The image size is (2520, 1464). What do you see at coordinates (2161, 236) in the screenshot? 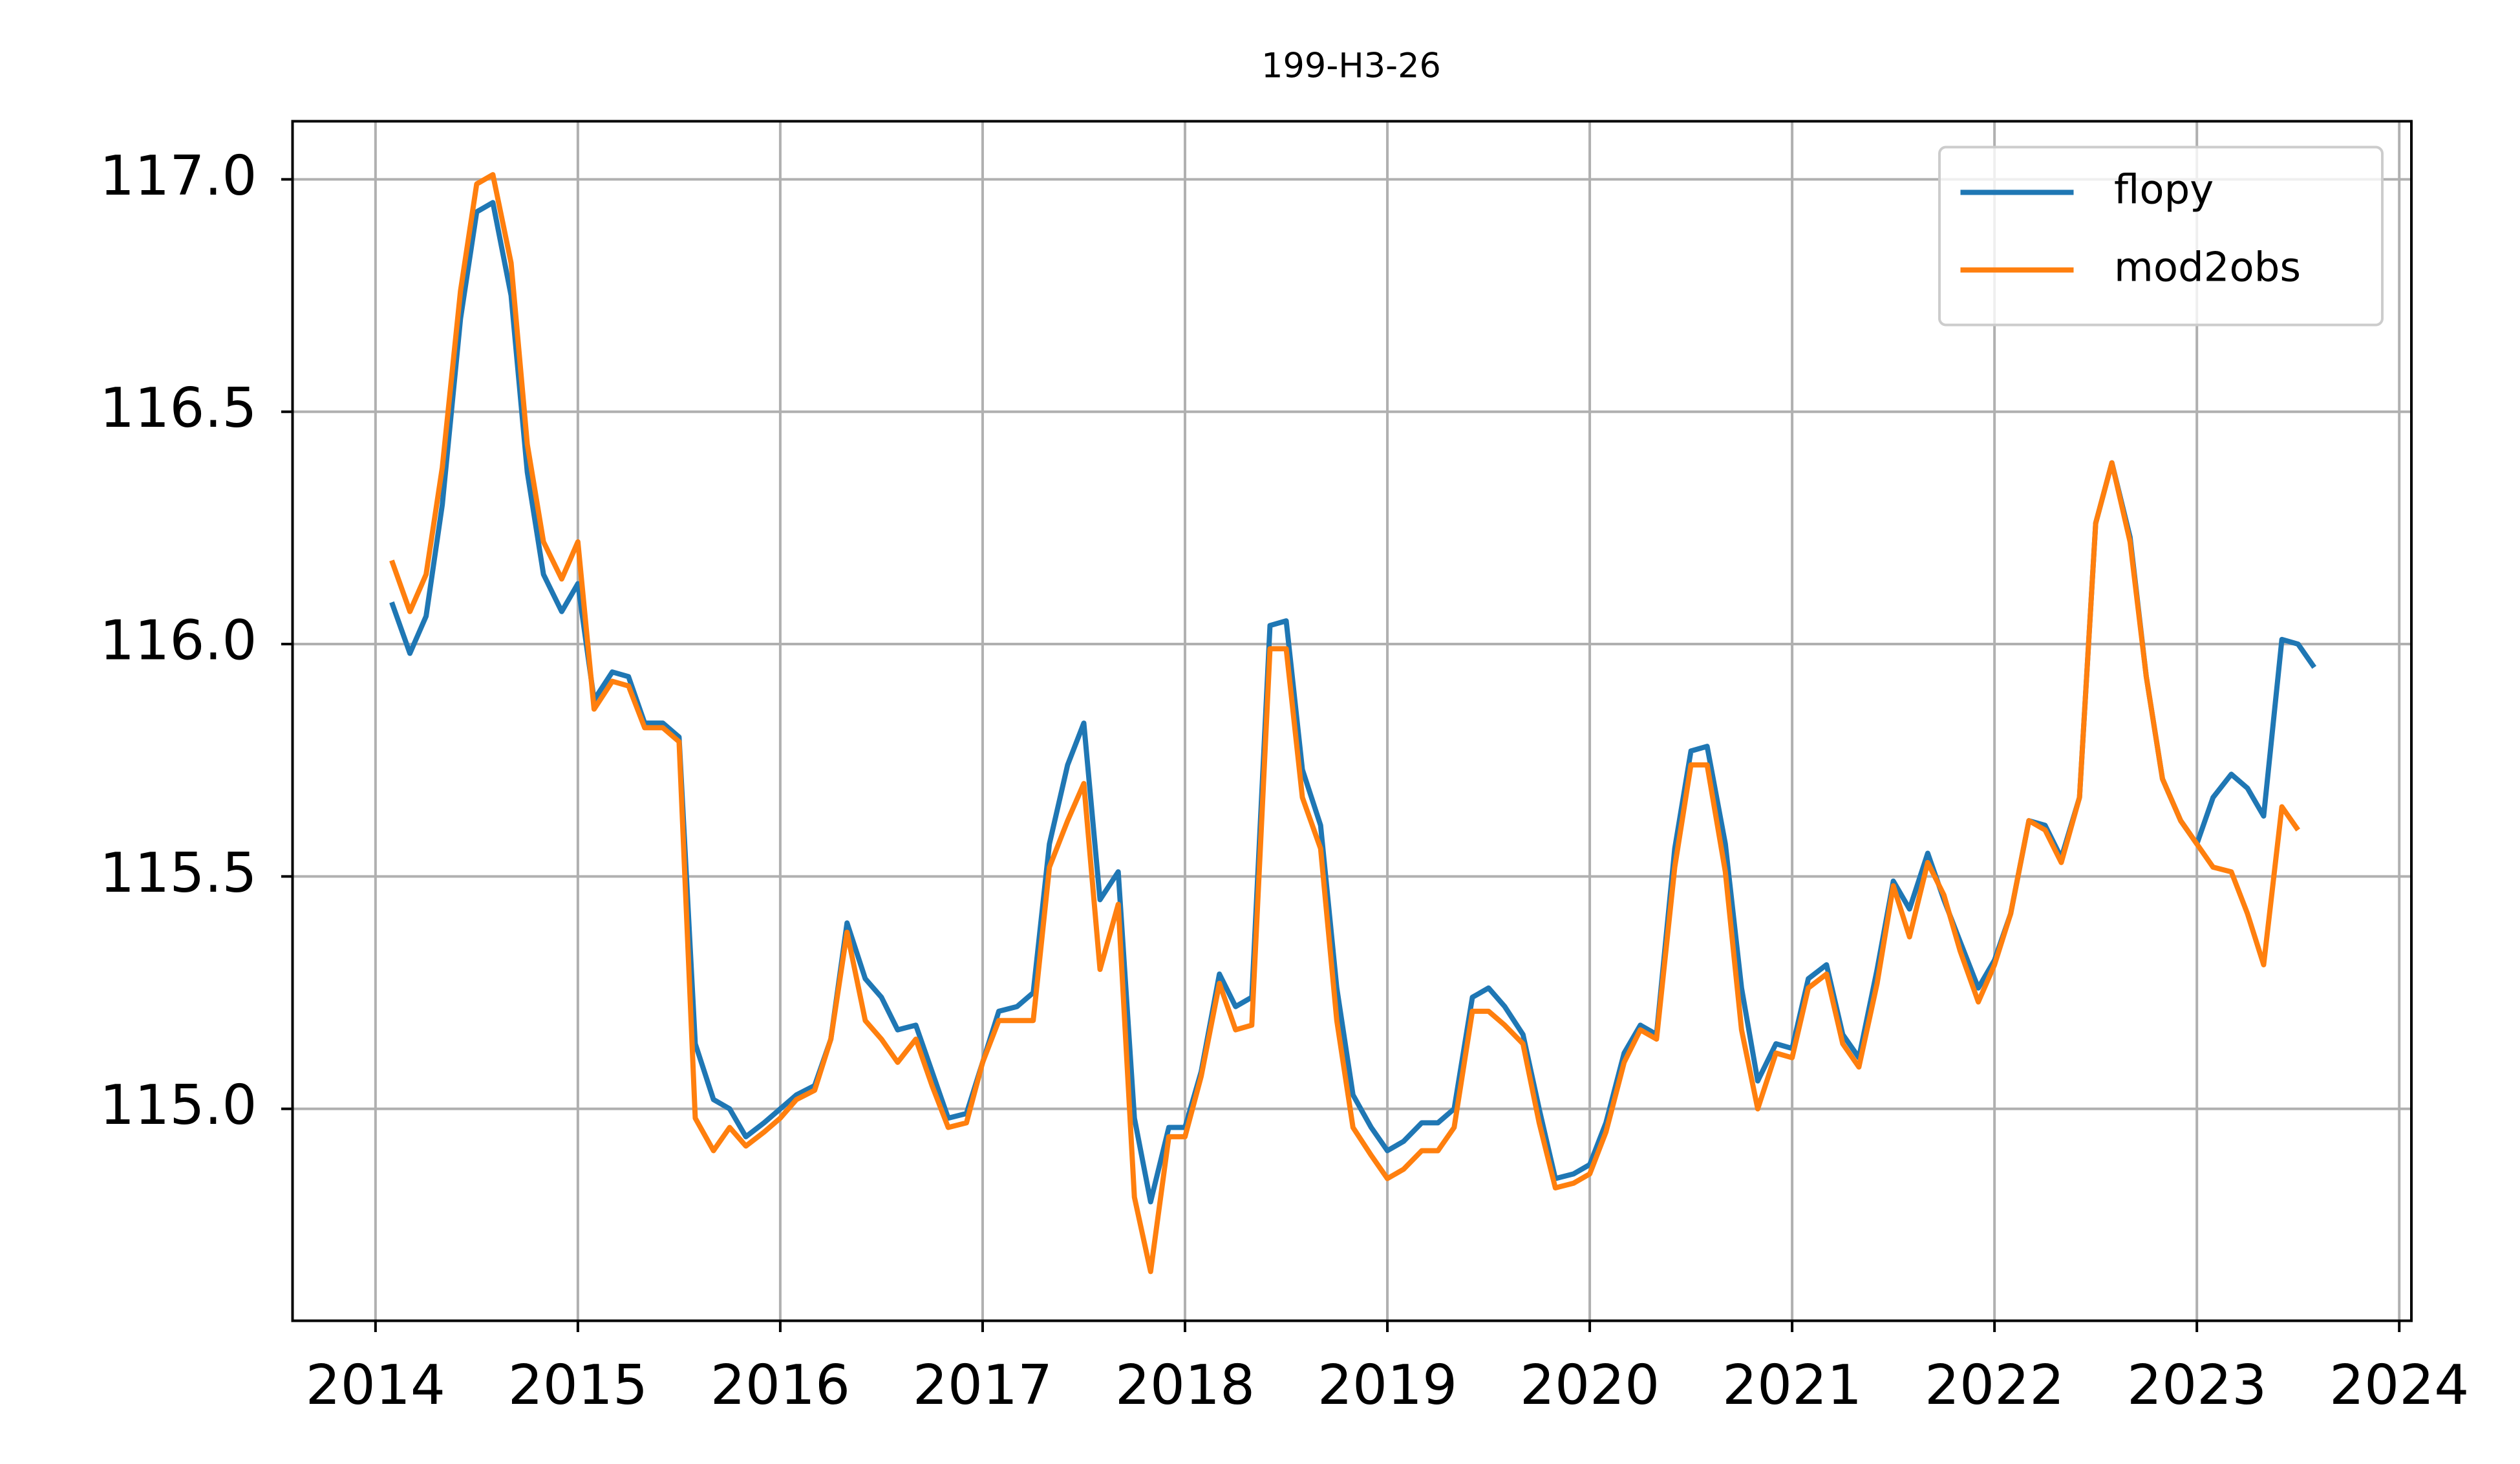
I see `legend: flopy mod2obs` at bounding box center [2161, 236].